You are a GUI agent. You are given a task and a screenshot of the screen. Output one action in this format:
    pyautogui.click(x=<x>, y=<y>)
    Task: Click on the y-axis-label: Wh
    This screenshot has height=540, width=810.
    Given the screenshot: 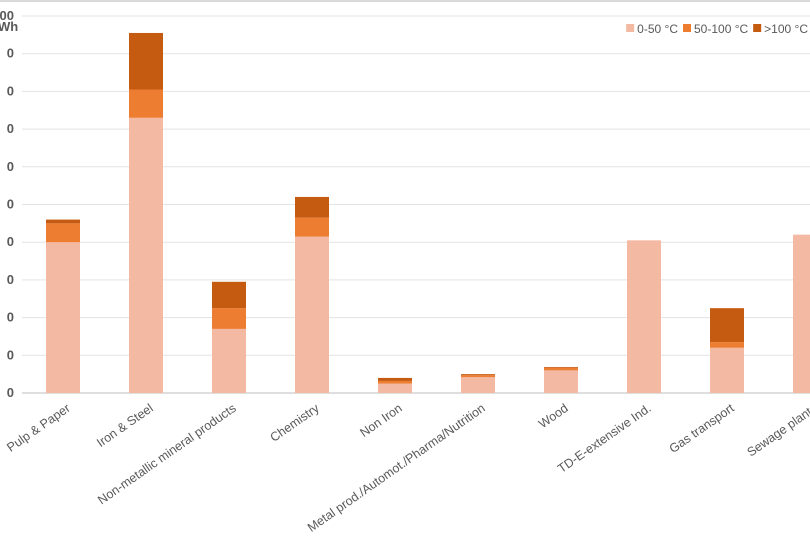 What is the action you would take?
    pyautogui.click(x=9, y=26)
    